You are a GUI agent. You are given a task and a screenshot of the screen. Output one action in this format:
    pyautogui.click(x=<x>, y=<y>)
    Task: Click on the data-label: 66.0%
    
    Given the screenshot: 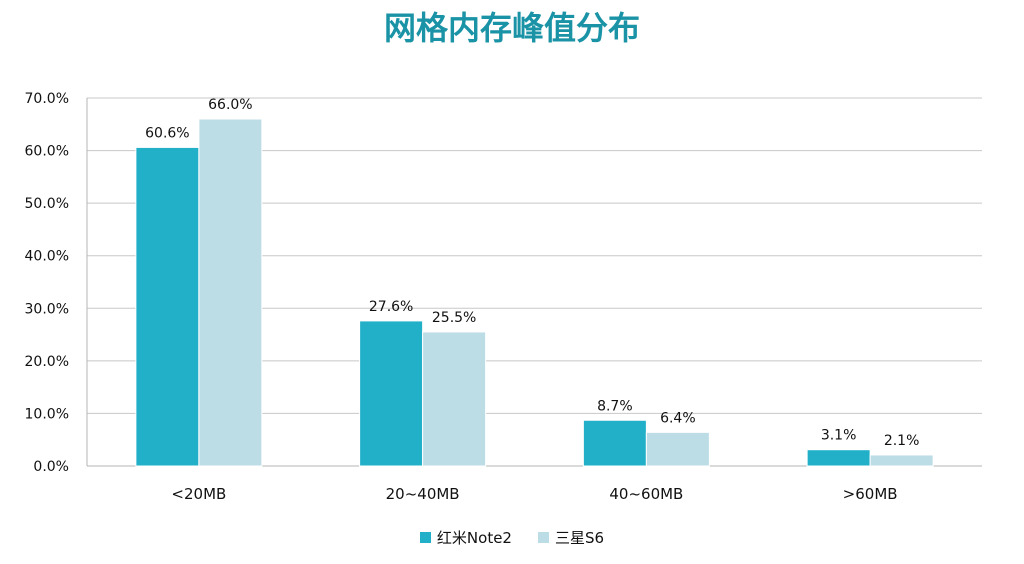 What is the action you would take?
    pyautogui.click(x=230, y=105)
    